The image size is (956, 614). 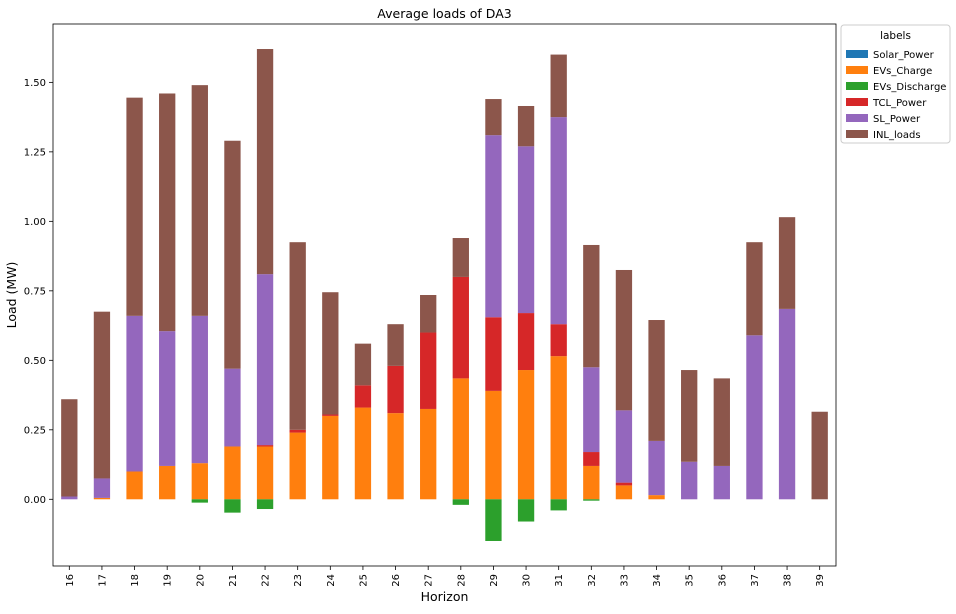 What do you see at coordinates (102, 580) in the screenshot?
I see `x-tick-label: 17` at bounding box center [102, 580].